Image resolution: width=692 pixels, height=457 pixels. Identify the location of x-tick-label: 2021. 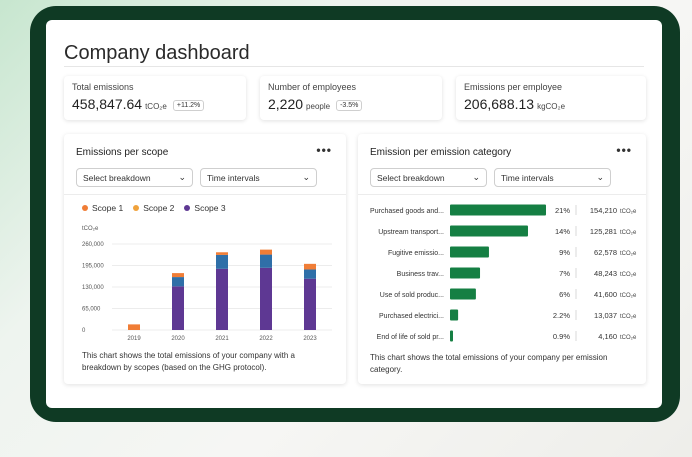
(222, 339).